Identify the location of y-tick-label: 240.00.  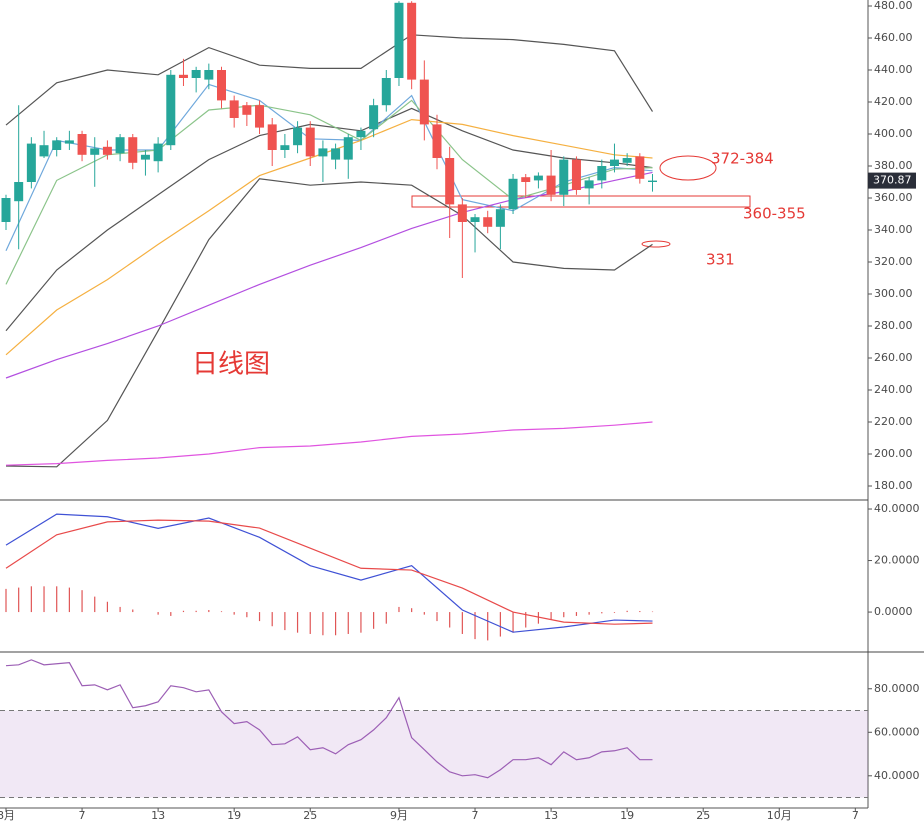
(893, 389).